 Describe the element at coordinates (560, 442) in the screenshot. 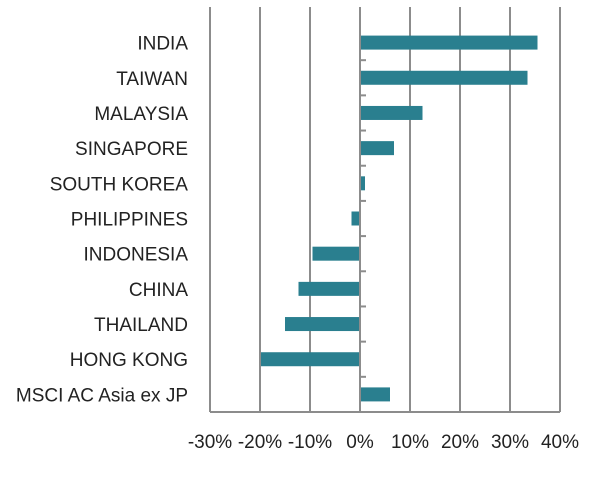

I see `tick-label: 40%` at that location.